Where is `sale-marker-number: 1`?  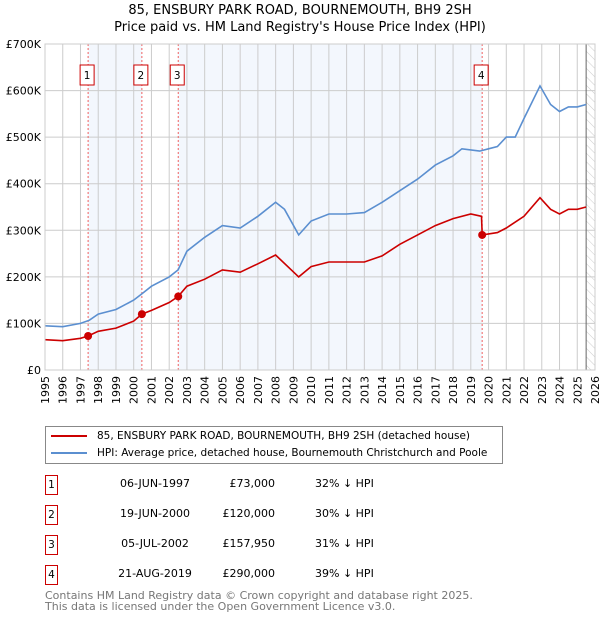 sale-marker-number: 1 is located at coordinates (87, 76).